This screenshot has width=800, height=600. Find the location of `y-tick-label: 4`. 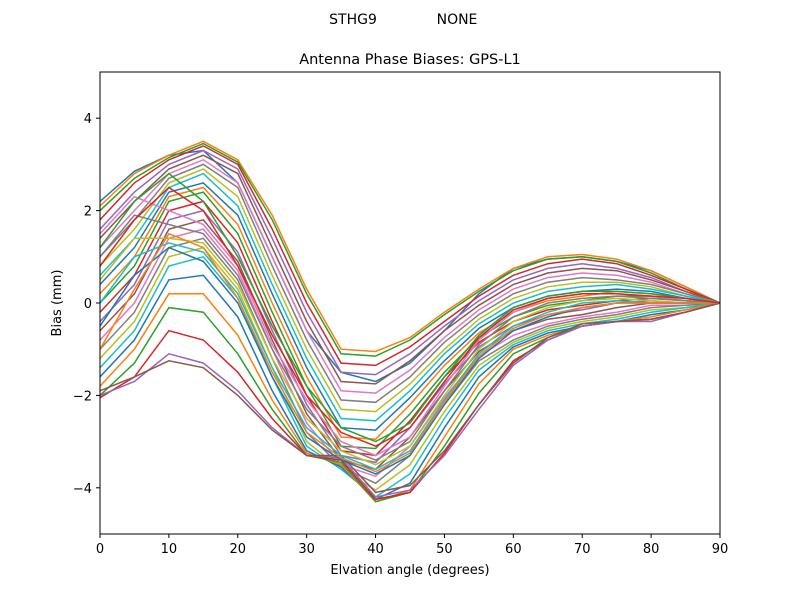

y-tick-label: 4 is located at coordinates (88, 119).